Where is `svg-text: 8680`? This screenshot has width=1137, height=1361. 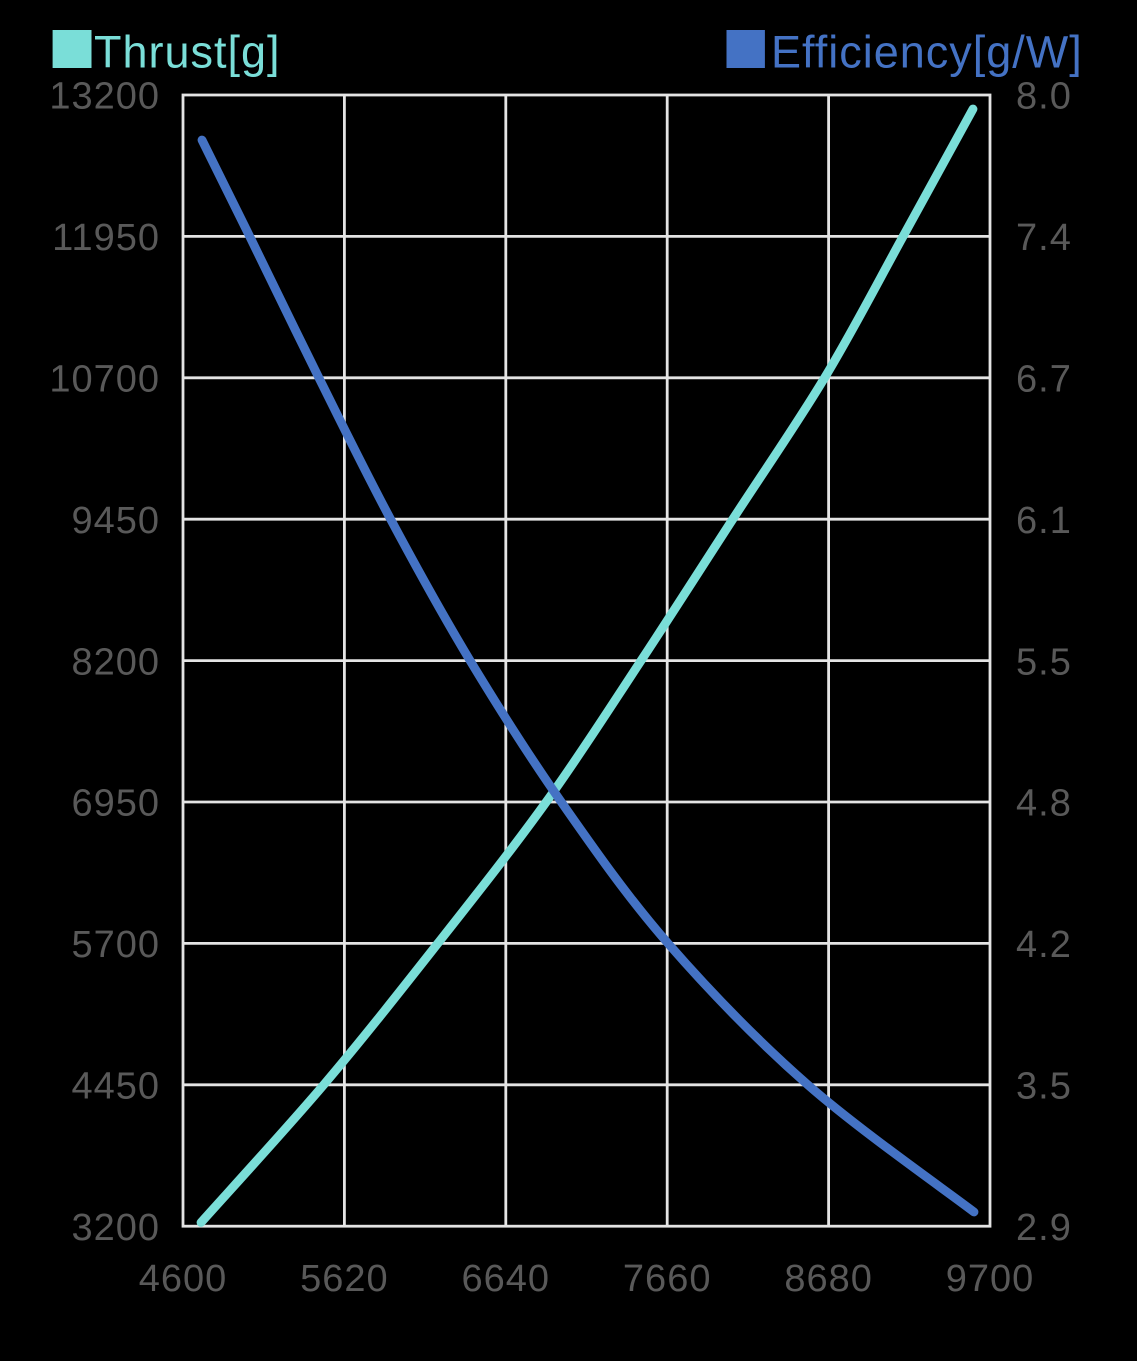 svg-text: 8680 is located at coordinates (828, 1279).